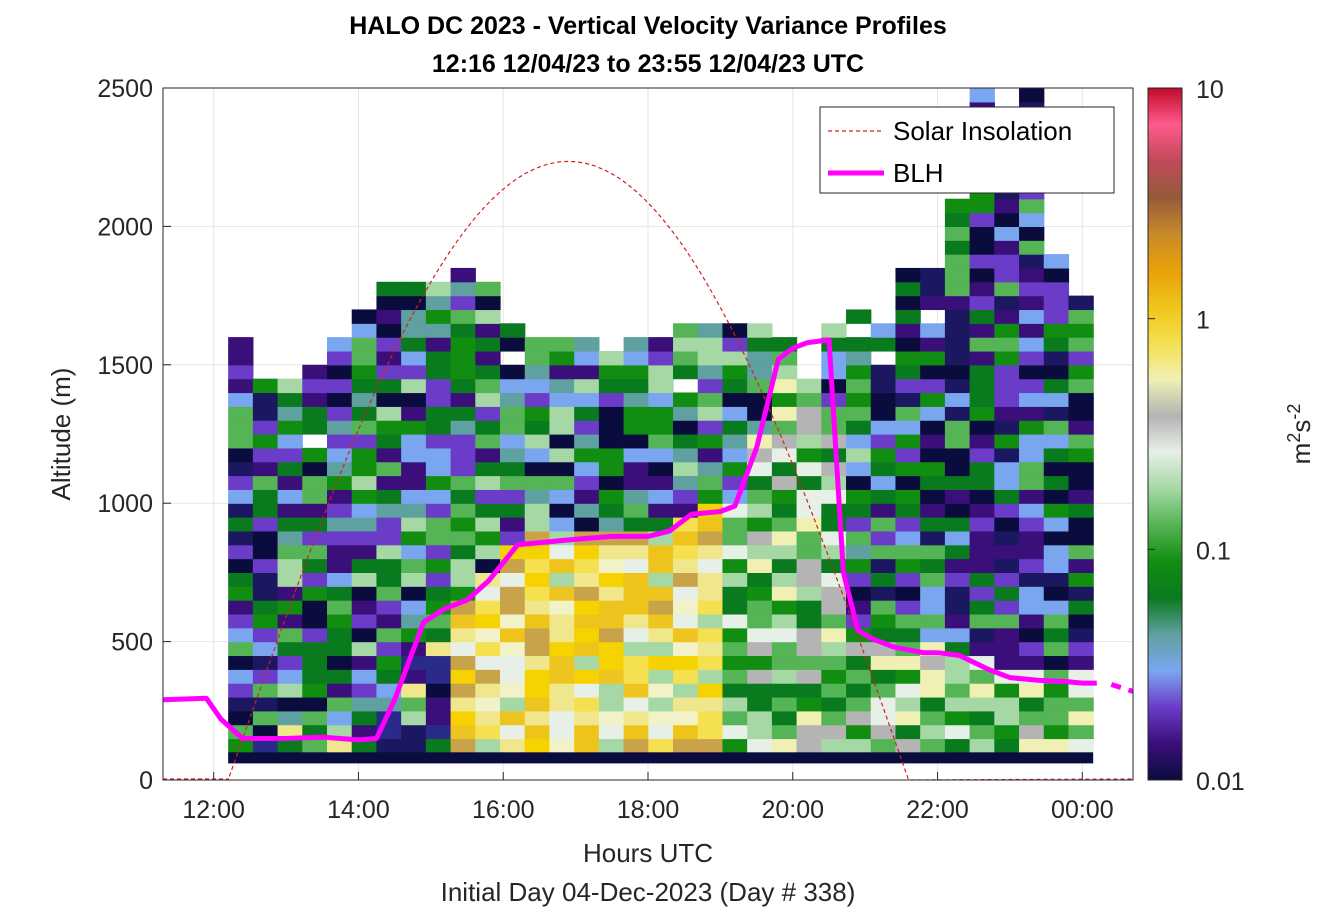  I want to click on y-tick-label: 0, so click(146, 781).